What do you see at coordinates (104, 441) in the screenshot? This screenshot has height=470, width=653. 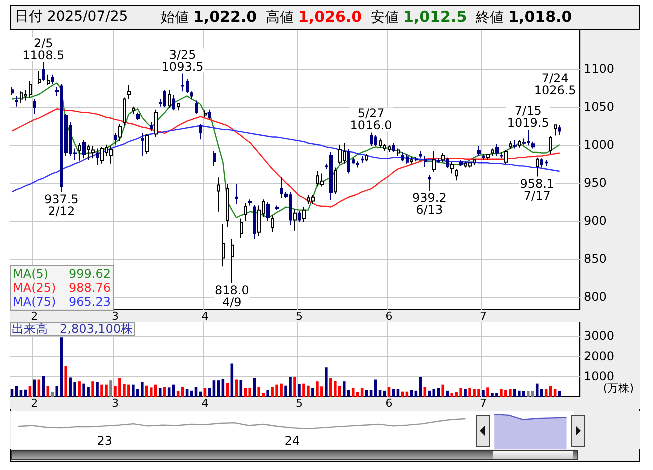 I see `x-tick-label: 23` at bounding box center [104, 441].